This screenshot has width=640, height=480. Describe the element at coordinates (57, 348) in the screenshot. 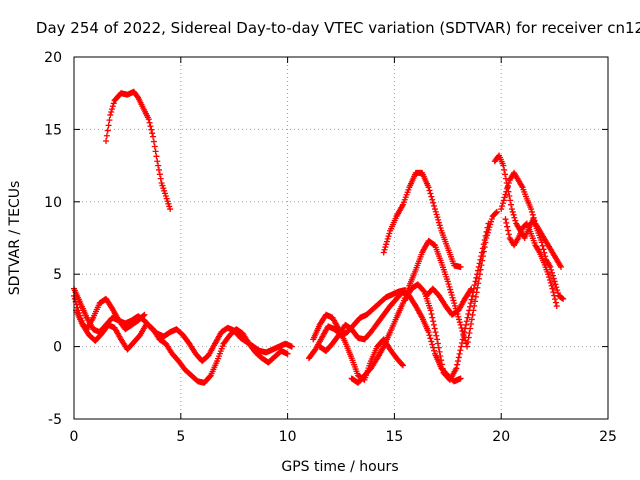

I see `y-tick-label: 0` at that location.